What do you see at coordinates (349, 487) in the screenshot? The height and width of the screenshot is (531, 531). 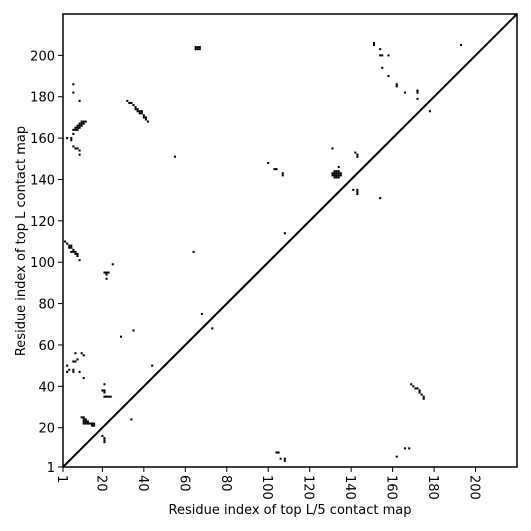 I see `x-tick-label: 140` at bounding box center [349, 487].